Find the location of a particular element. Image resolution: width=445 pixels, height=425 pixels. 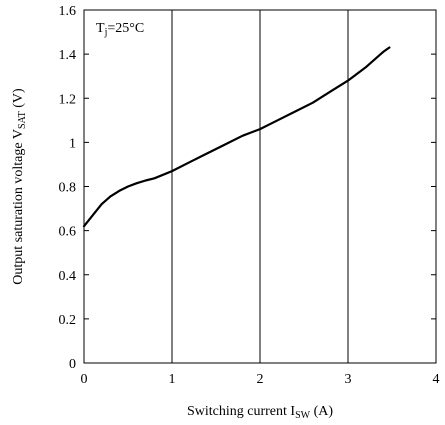

y-tick-label: 1.2 is located at coordinates (68, 99).